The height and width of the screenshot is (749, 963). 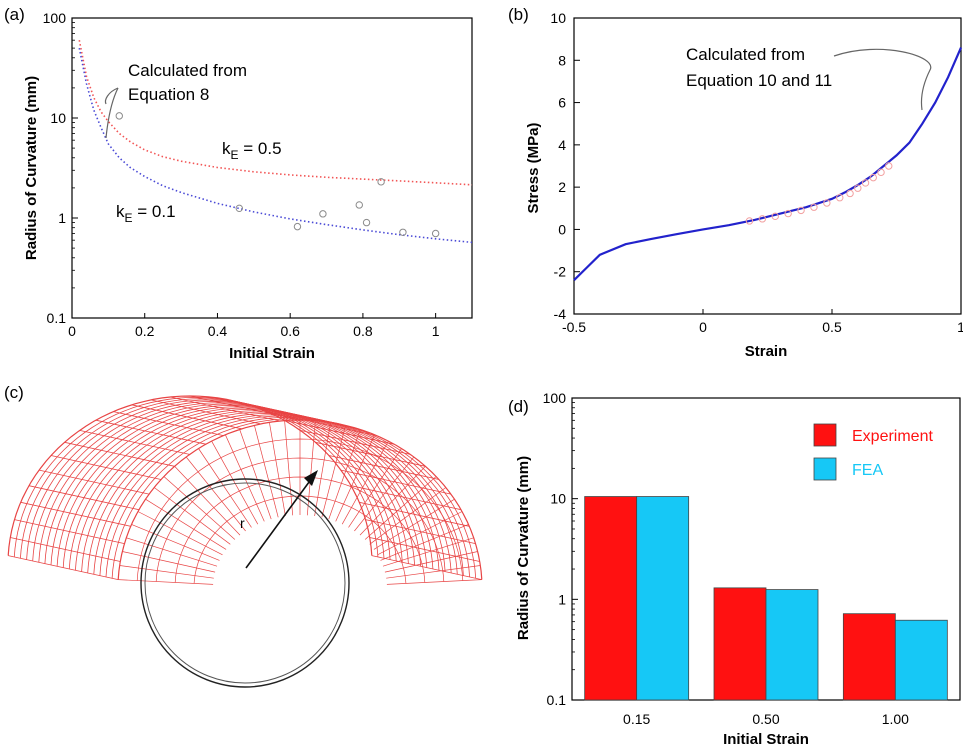 What do you see at coordinates (187, 70) in the screenshot?
I see `panel-a-annotation-line1: Calculated from` at bounding box center [187, 70].